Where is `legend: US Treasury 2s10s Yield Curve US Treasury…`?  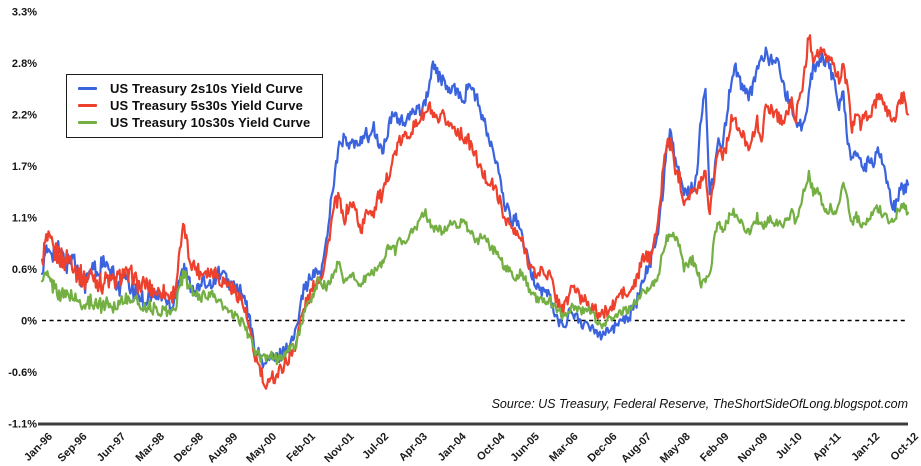 legend: US Treasury 2s10s Yield Curve US Treasury… is located at coordinates (195, 106).